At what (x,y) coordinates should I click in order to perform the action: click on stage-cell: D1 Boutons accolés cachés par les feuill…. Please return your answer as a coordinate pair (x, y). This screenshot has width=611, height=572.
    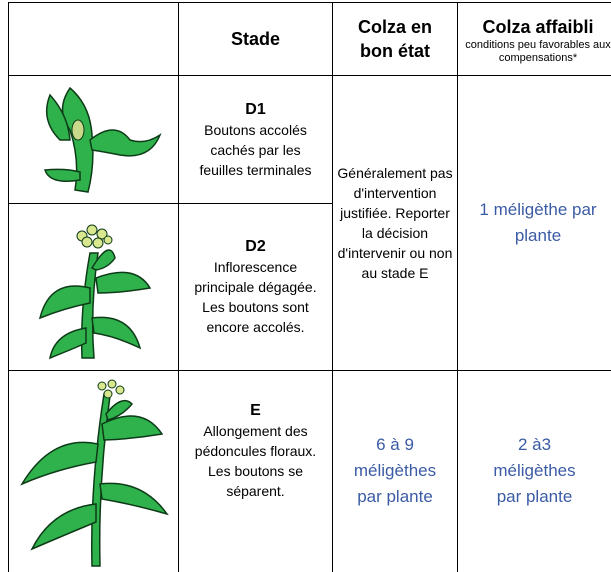
    Looking at the image, I should click on (255, 139).